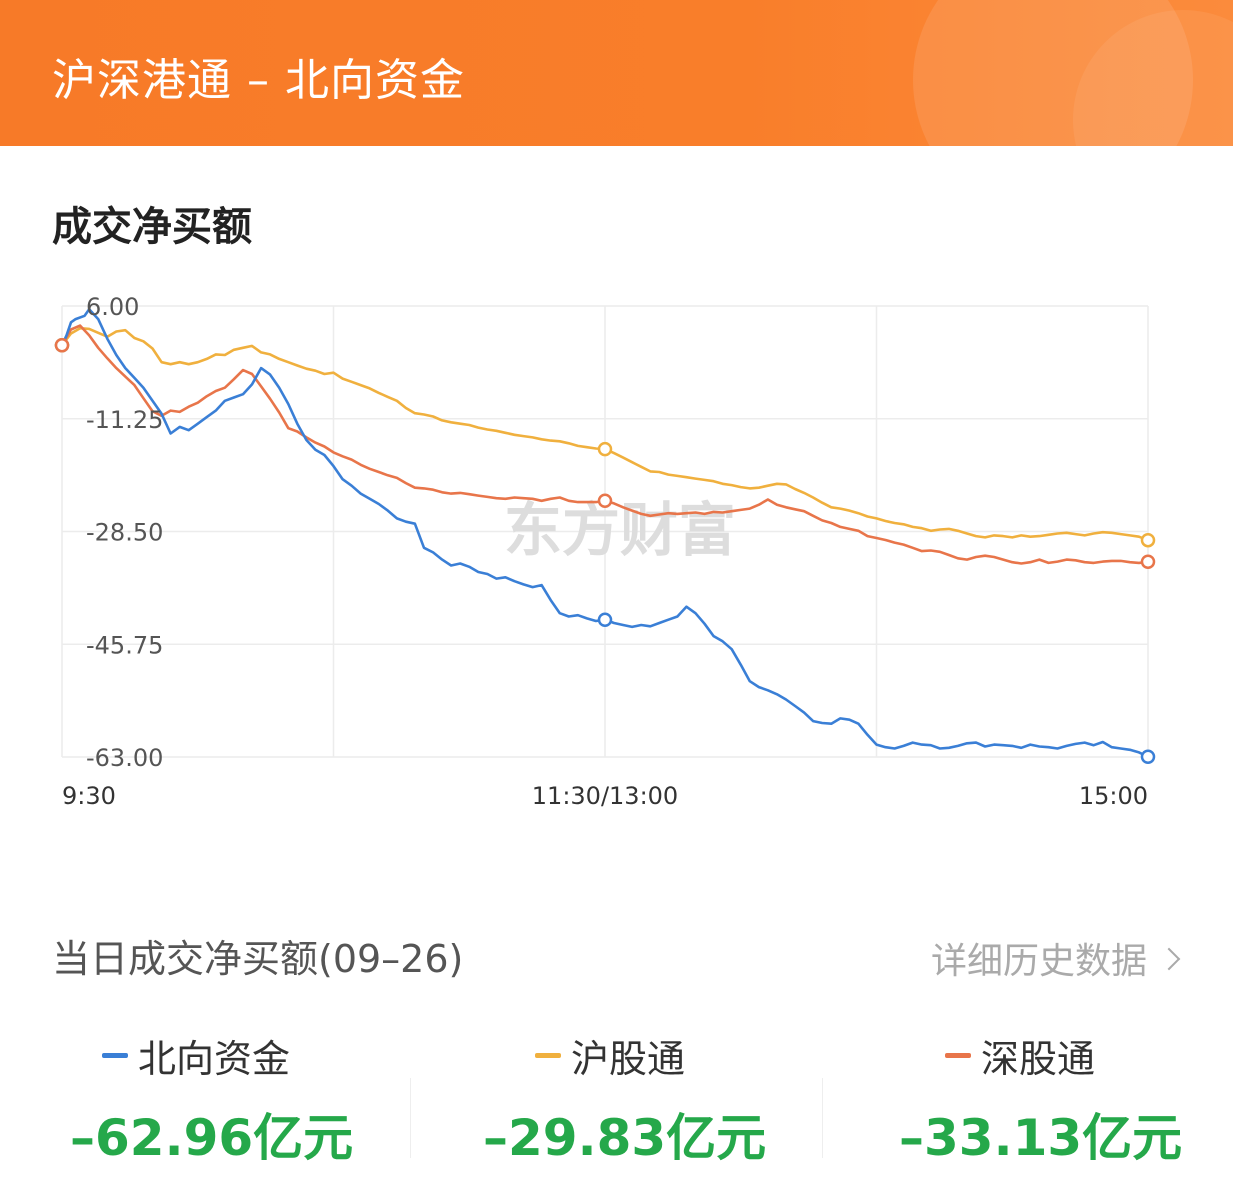 This screenshot has width=1233, height=1195. I want to click on summary-shanghai: 沪股通 –29.83亿元, so click(616, 1098).